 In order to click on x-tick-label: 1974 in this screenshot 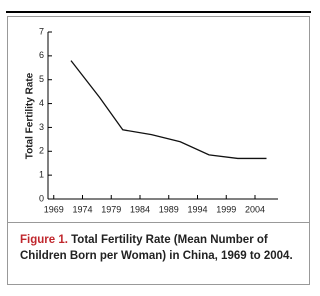, I will do `click(82, 209)`.